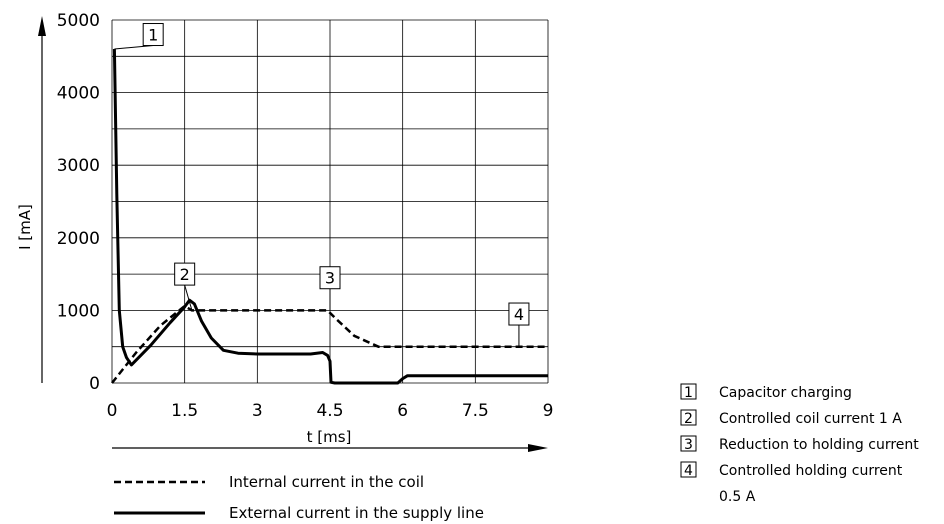 This screenshot has width=944, height=524. I want to click on note-box-1-number: 1, so click(688, 393).